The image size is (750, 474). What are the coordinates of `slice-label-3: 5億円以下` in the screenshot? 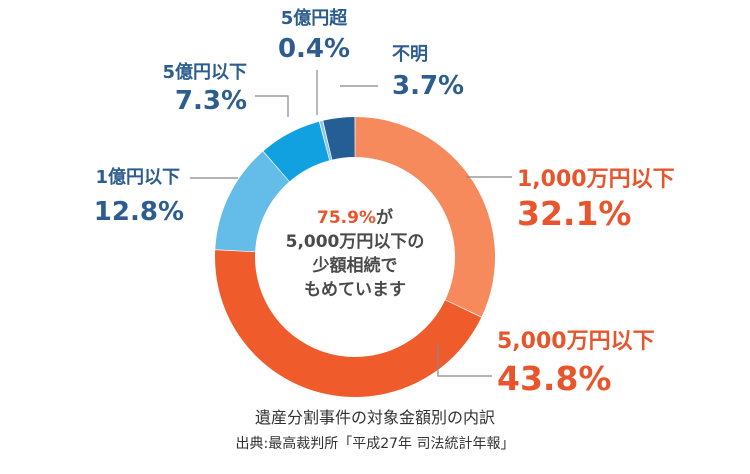 It's located at (204, 72).